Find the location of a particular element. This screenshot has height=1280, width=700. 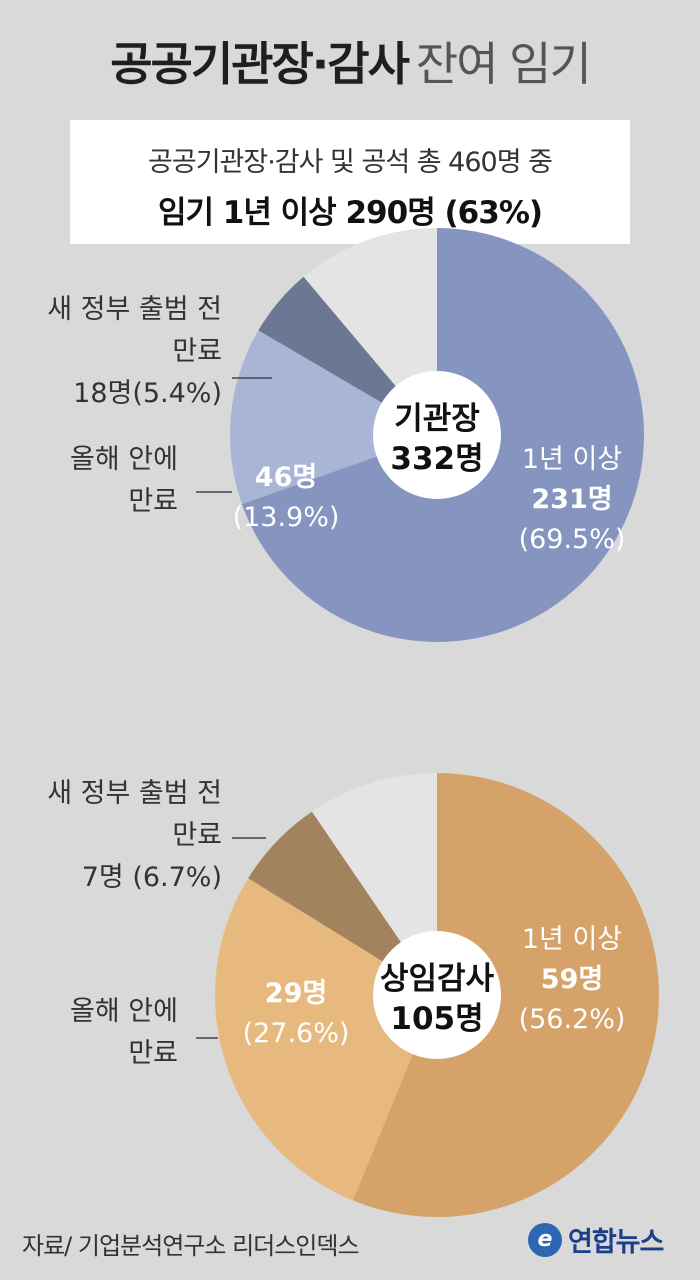

pie-0-center is located at coordinates (437, 435).